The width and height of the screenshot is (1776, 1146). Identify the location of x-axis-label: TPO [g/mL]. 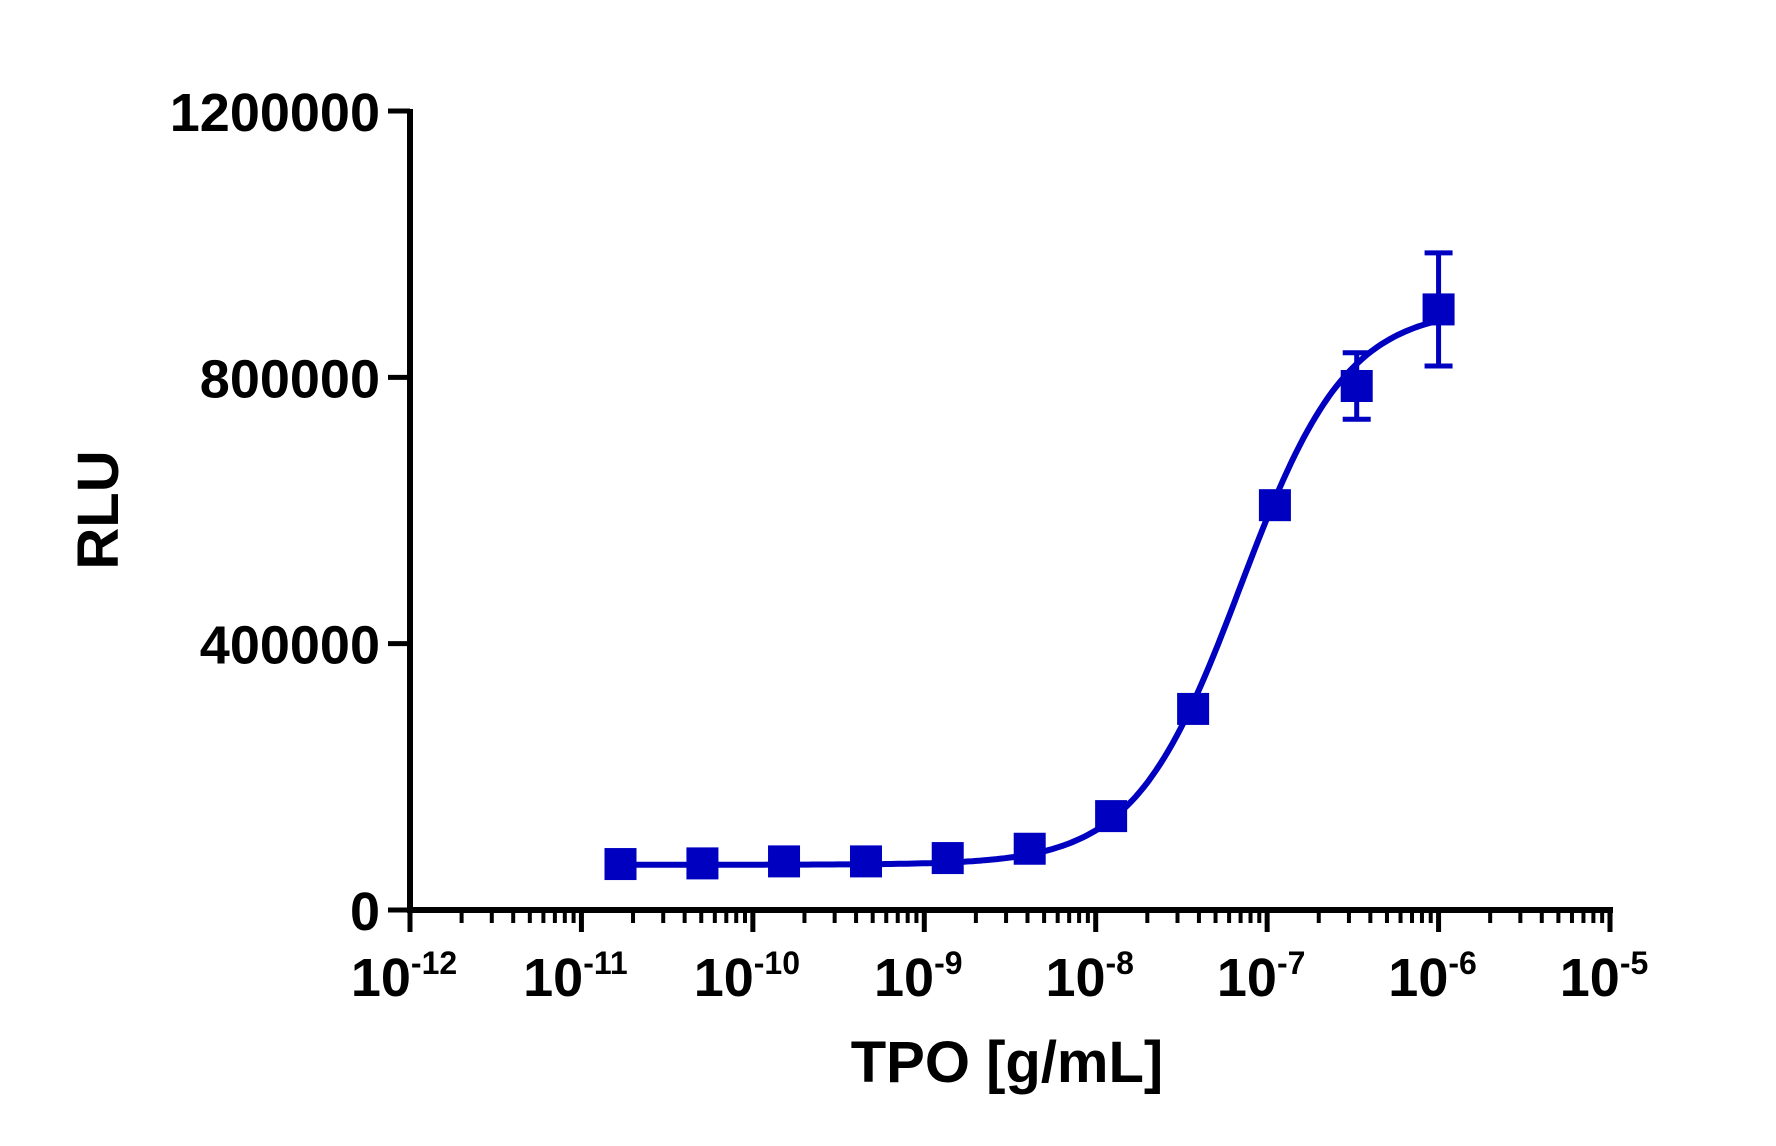
(1007, 1062).